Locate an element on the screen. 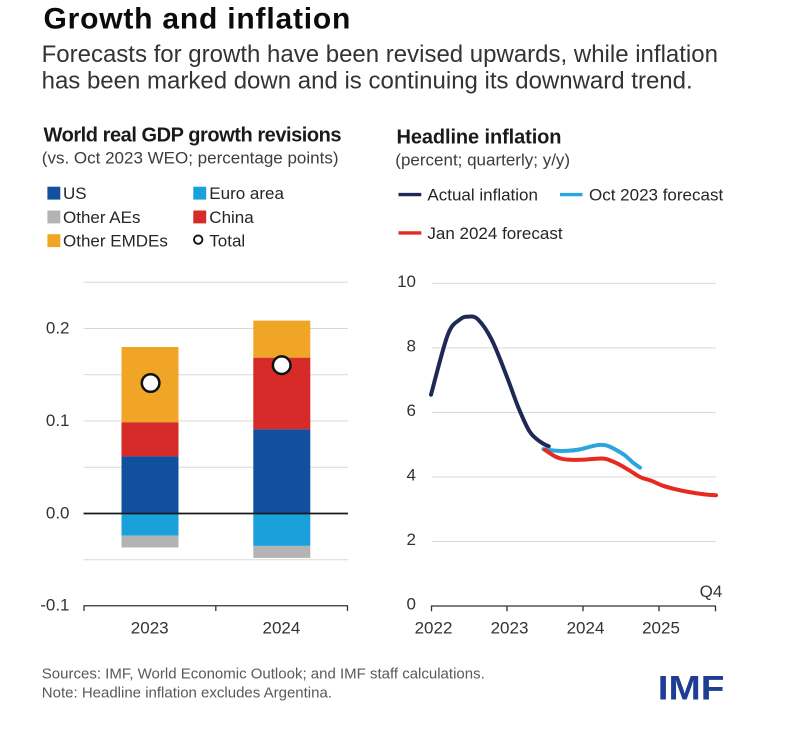  svg-text: (percent; quarterly; y/y) is located at coordinates (482, 159).